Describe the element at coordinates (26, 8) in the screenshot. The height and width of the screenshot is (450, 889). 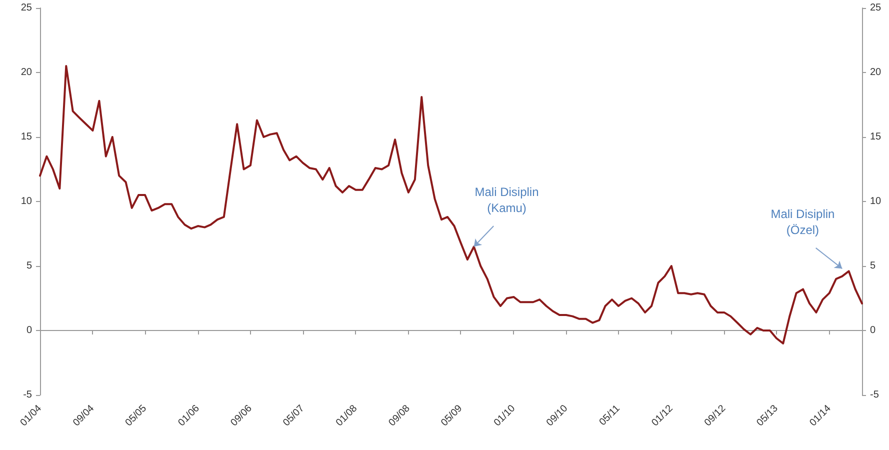
I see `y-tick-label: 25` at that location.